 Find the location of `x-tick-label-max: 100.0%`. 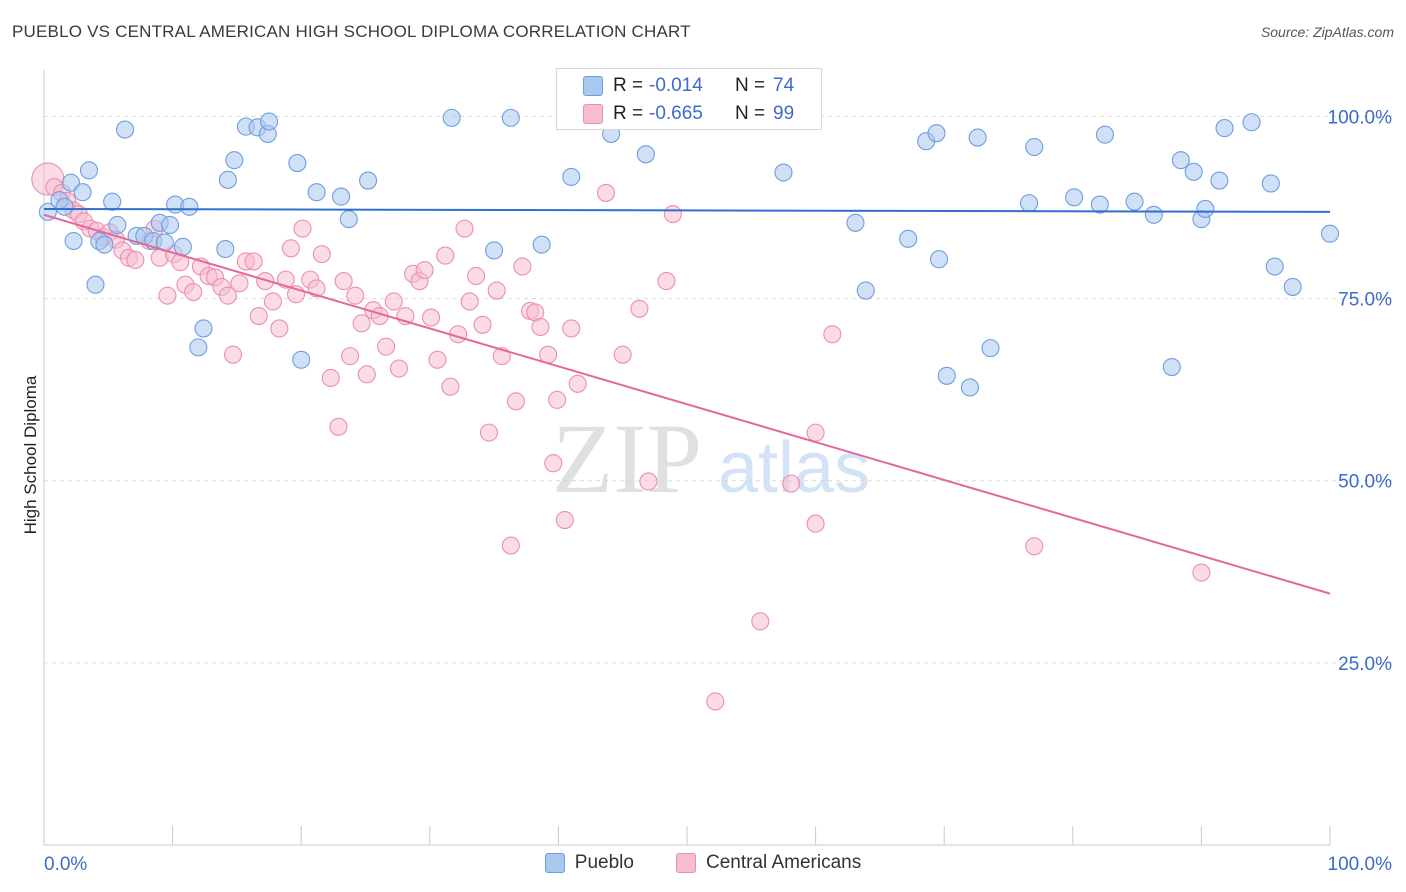

x-tick-label-max: 100.0% is located at coordinates (1360, 864).